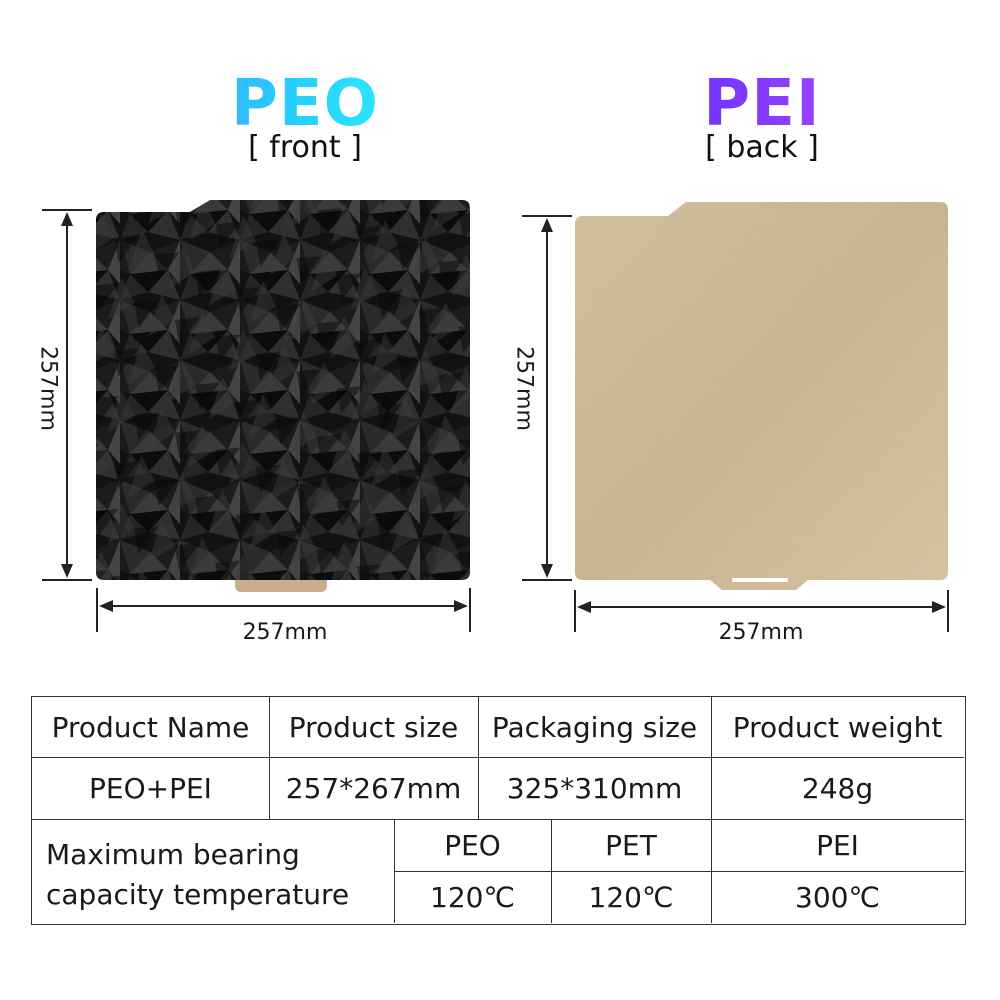 The image size is (1000, 1000). I want to click on pei-plate, so click(761, 396).